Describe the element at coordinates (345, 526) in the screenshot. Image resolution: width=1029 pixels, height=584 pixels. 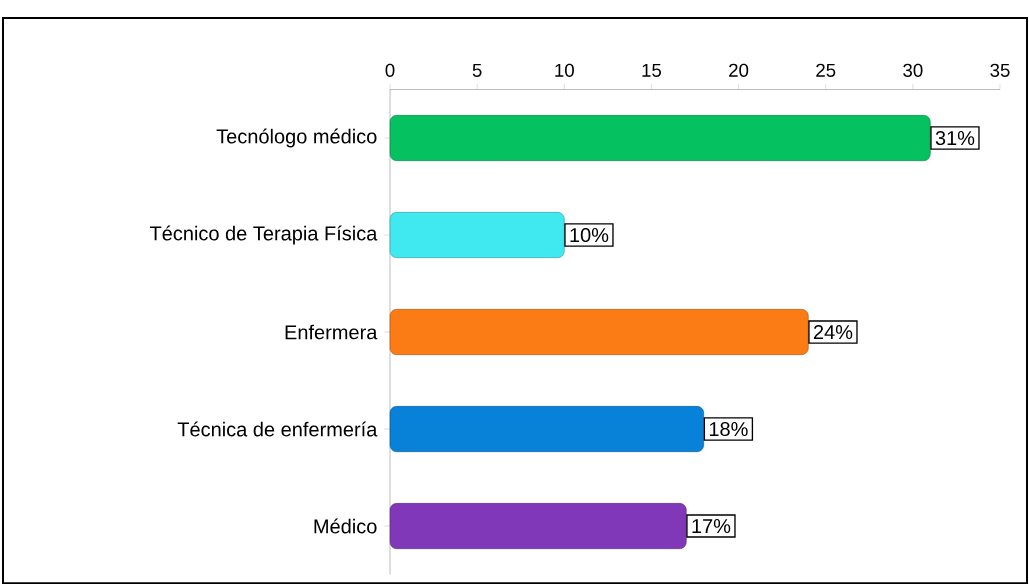
I see `y-tick-label: Médico` at that location.